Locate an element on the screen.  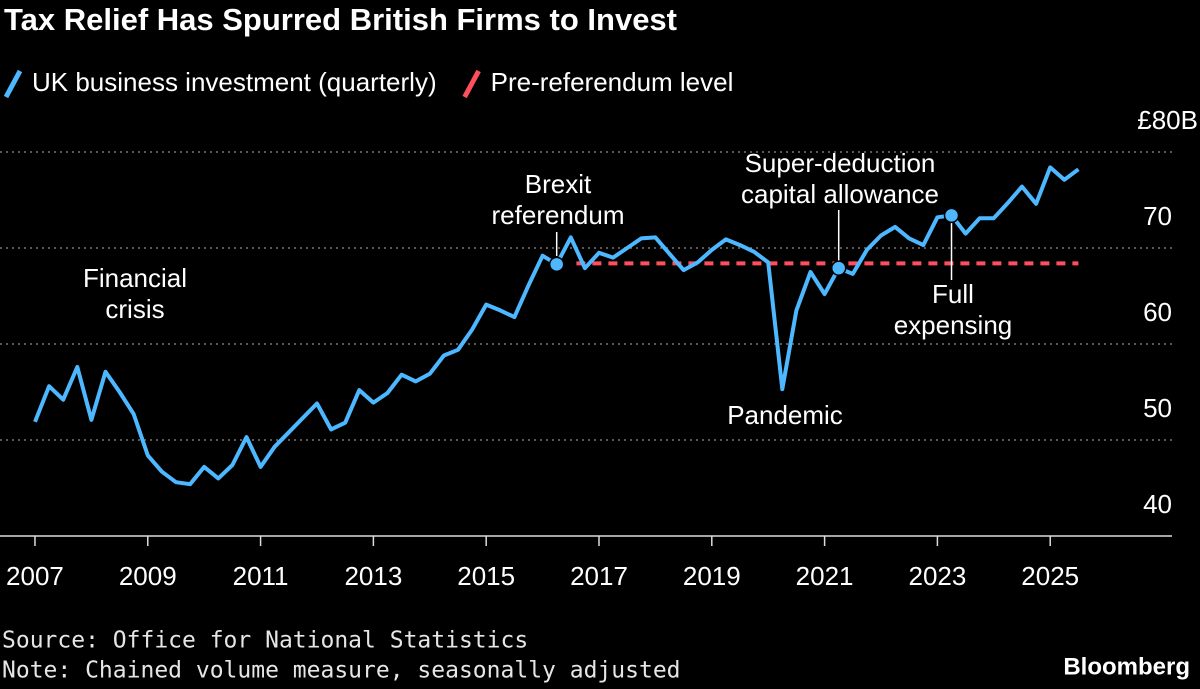
annotation-text: Pandemic is located at coordinates (785, 415).